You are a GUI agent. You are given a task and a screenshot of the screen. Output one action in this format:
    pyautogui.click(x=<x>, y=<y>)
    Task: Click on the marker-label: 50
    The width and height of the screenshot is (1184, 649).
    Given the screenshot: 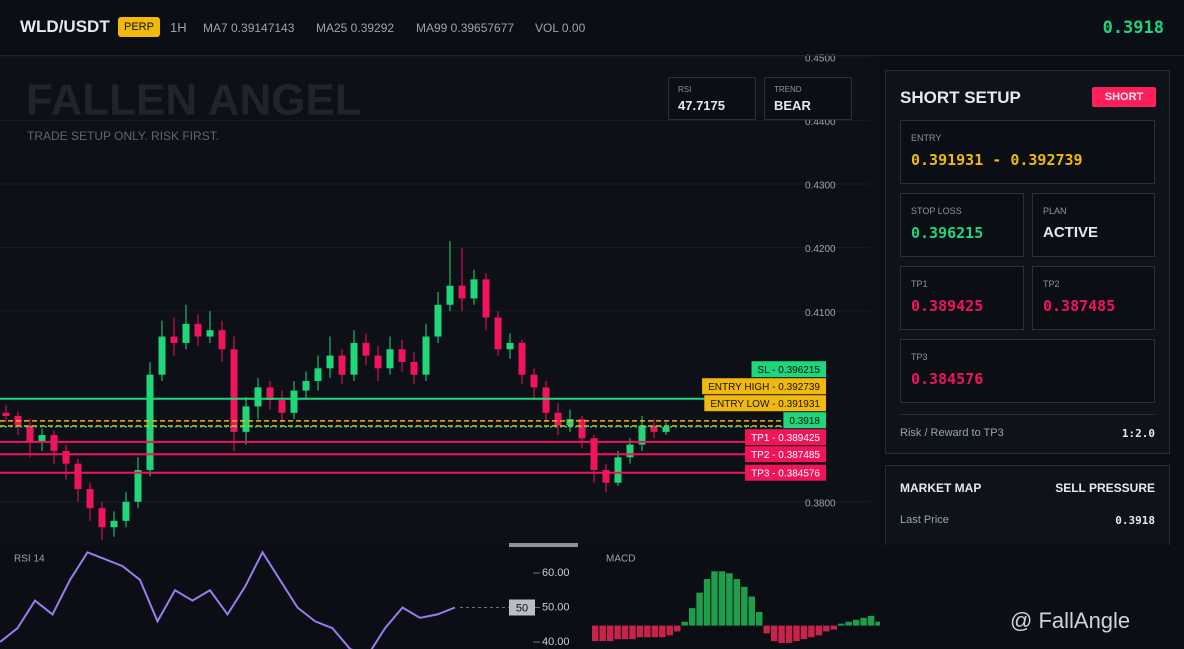 What is the action you would take?
    pyautogui.click(x=522, y=608)
    